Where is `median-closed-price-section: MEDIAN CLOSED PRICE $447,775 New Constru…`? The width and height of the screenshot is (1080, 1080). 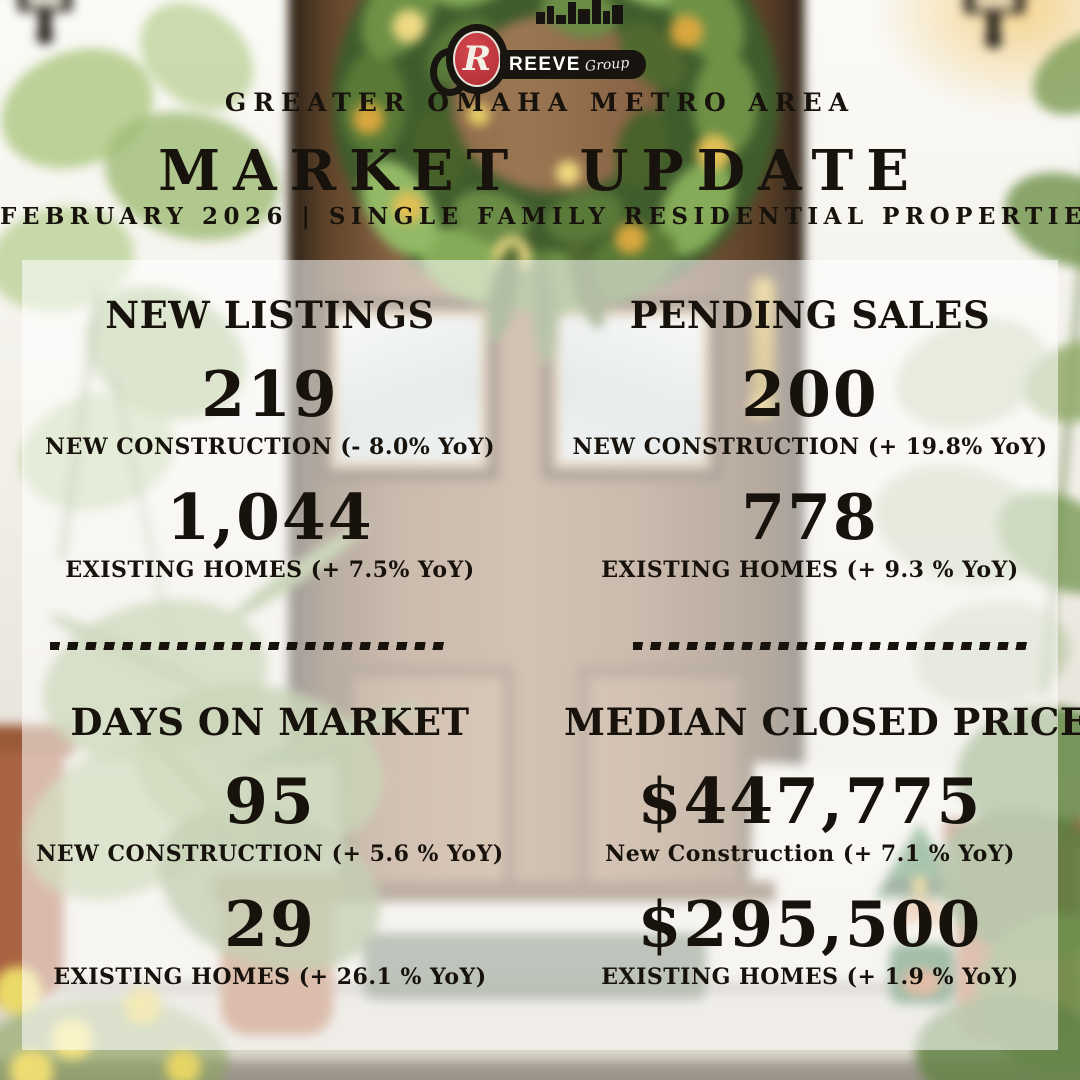 median-closed-price-section: MEDIAN CLOSED PRICE $447,775 New Constru… is located at coordinates (822, 845).